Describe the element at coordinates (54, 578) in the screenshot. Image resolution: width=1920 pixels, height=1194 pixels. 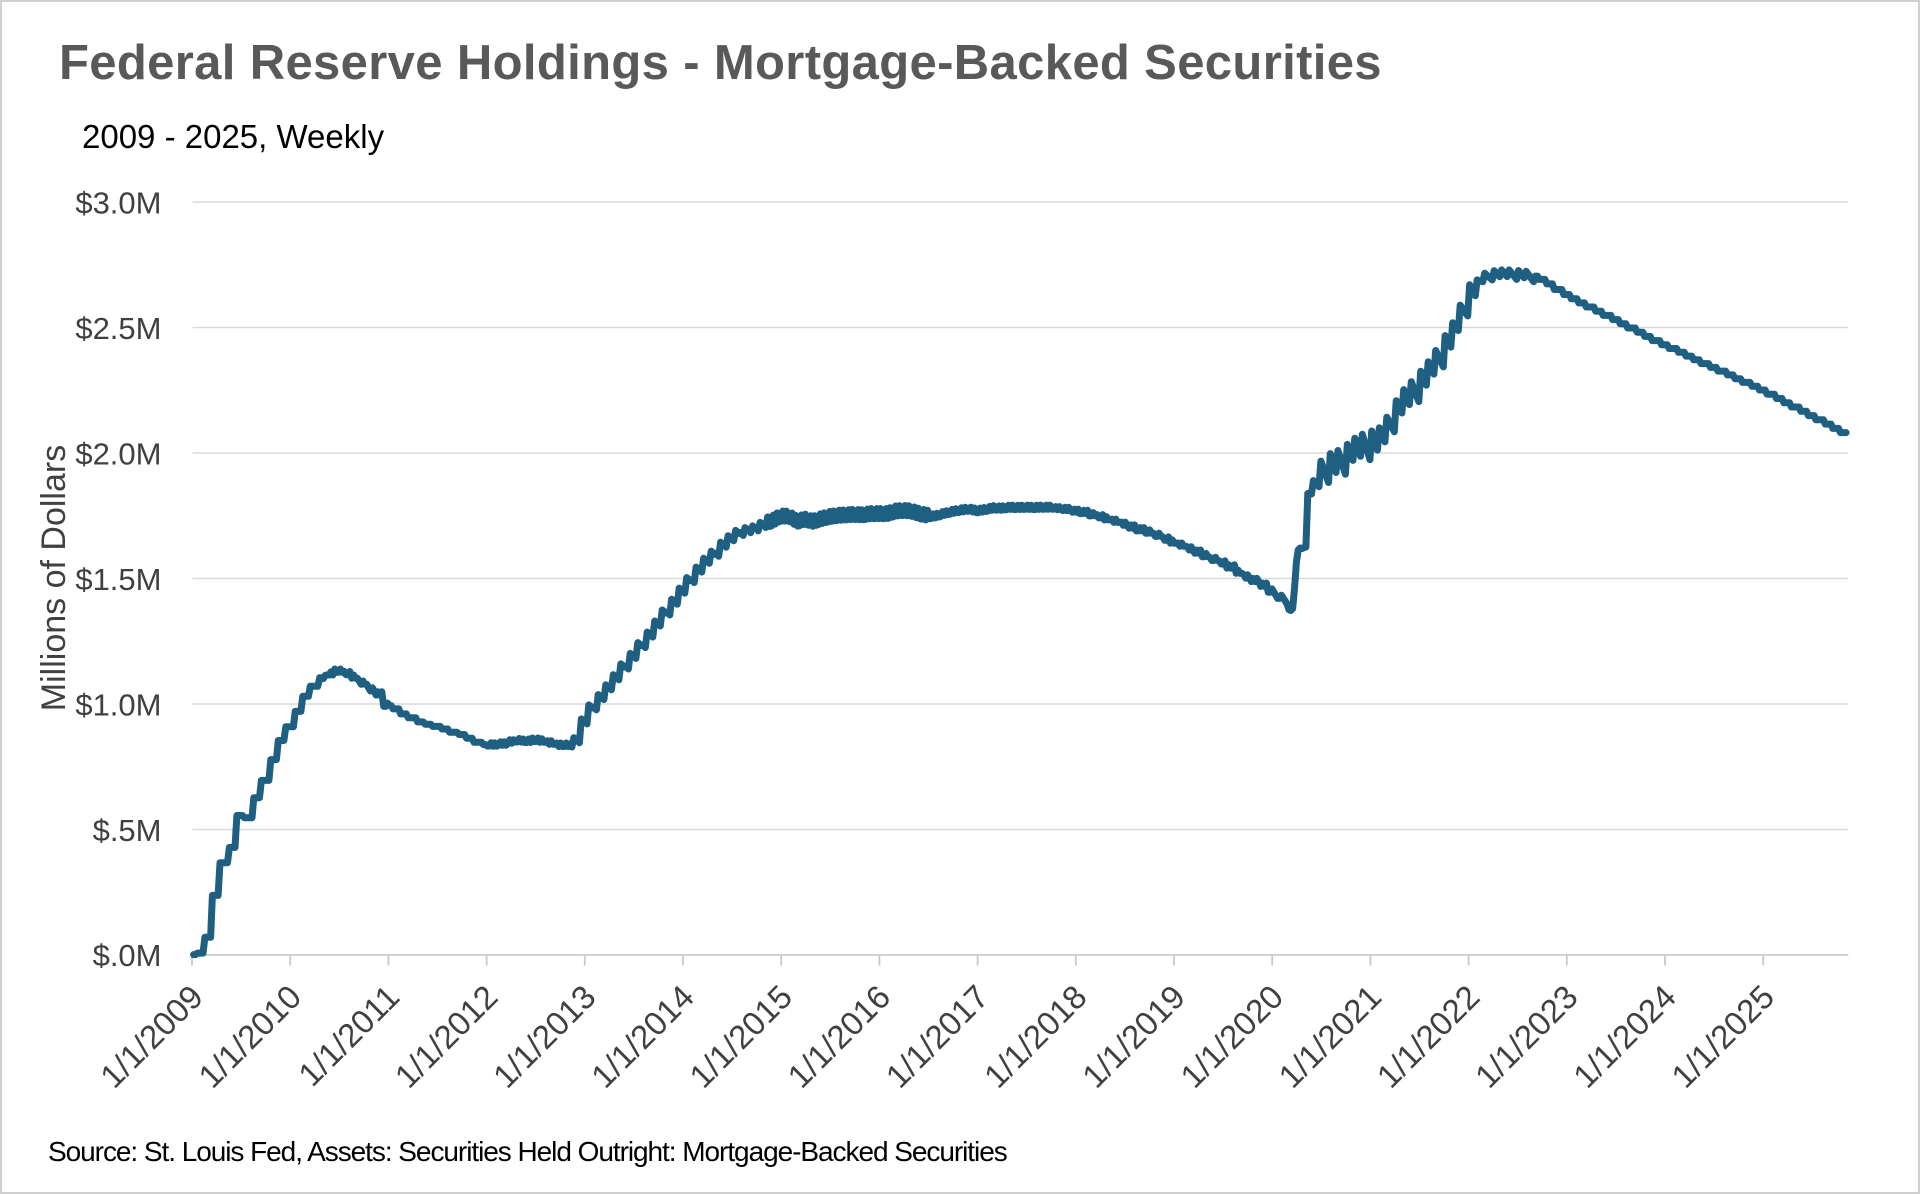
I see `svg-text: Millions of Dollars` at that location.